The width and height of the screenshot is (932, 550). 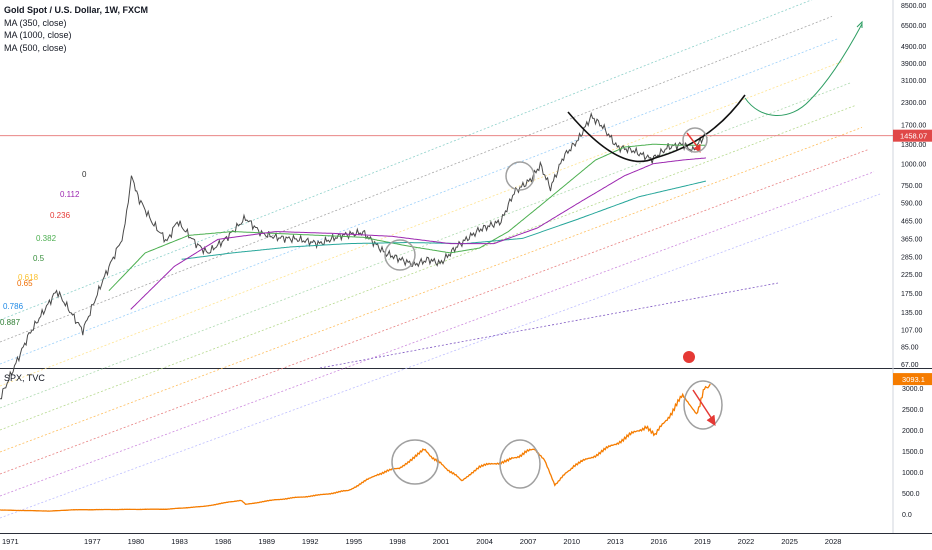 I want to click on time-axis-label: 2007, so click(x=528, y=541).